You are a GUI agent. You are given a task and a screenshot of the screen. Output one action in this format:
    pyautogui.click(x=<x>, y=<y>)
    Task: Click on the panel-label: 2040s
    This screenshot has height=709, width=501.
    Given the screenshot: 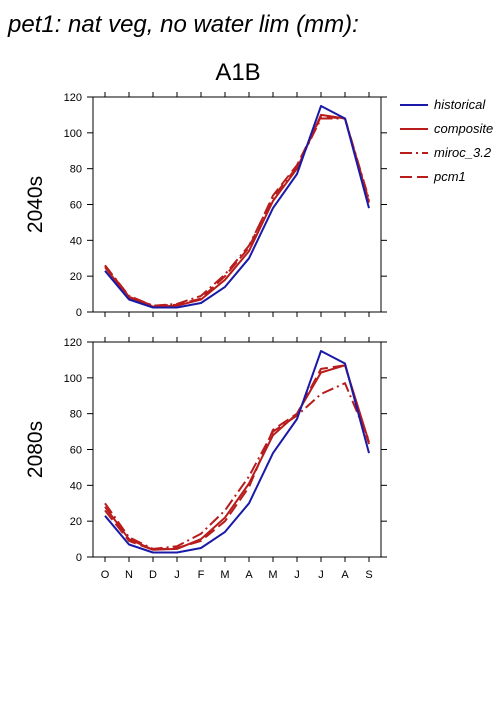 What is the action you would take?
    pyautogui.click(x=35, y=204)
    